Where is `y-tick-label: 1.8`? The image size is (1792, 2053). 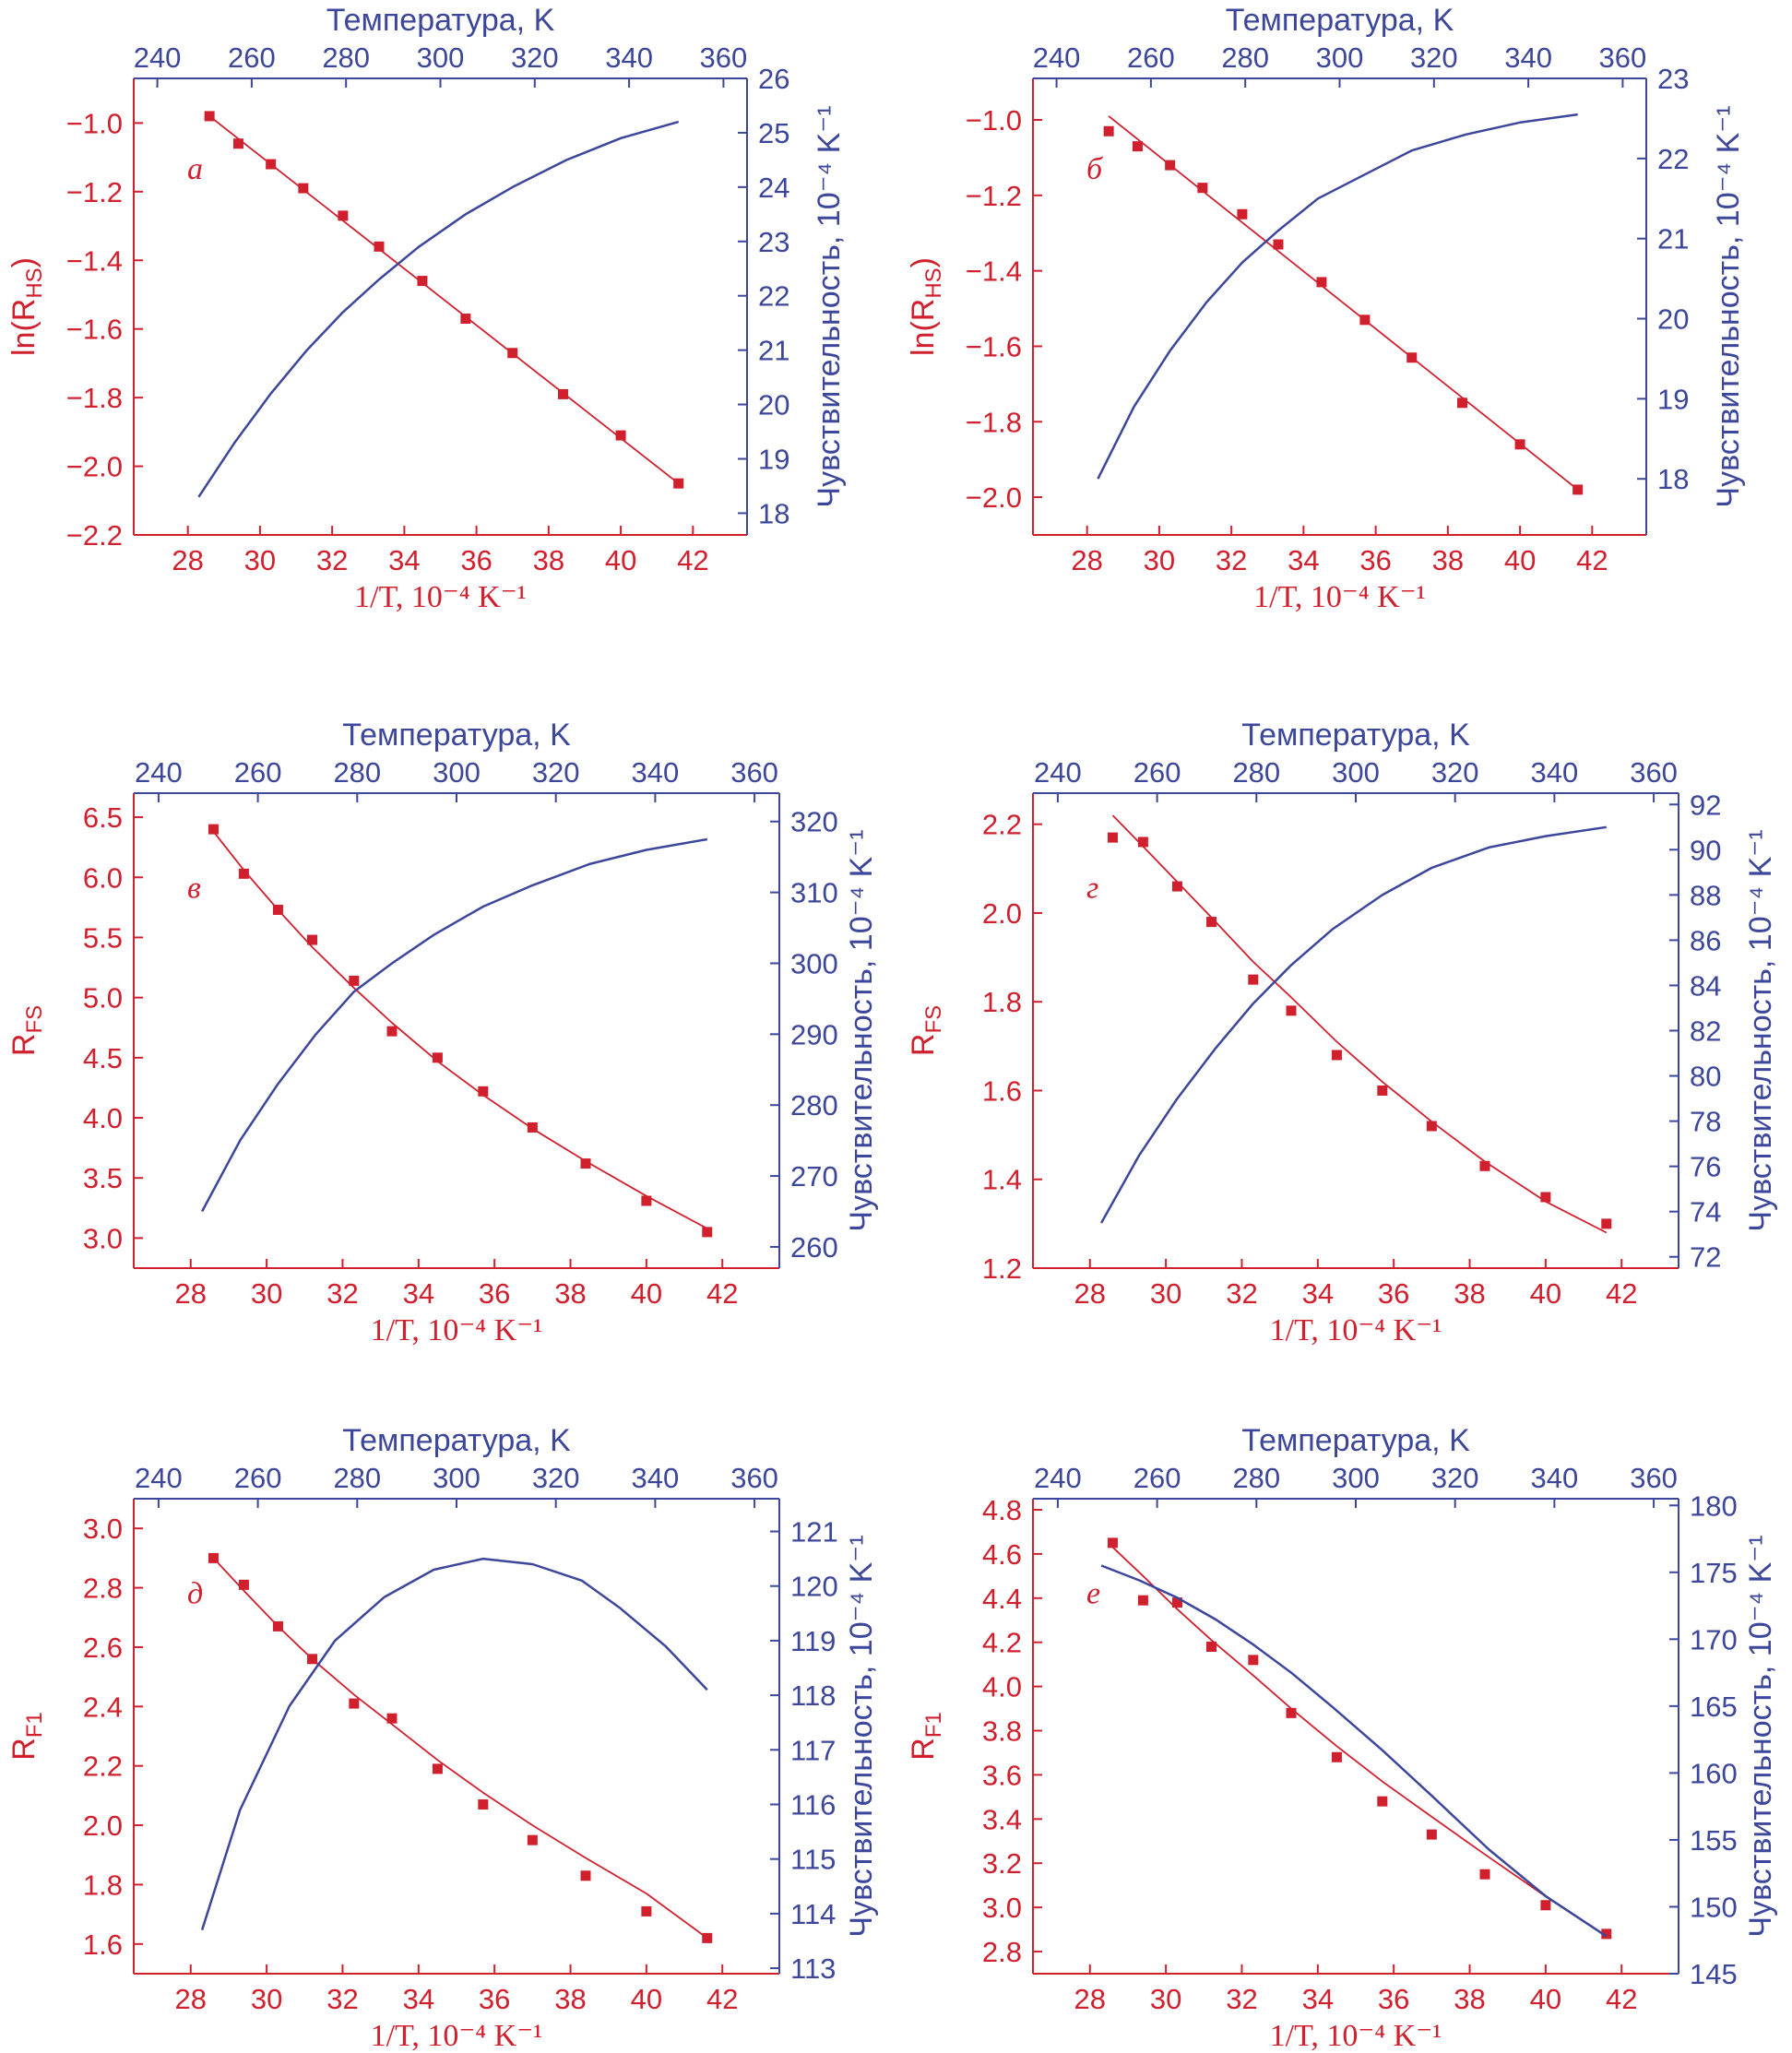 y-tick-label: 1.8 is located at coordinates (1002, 1002).